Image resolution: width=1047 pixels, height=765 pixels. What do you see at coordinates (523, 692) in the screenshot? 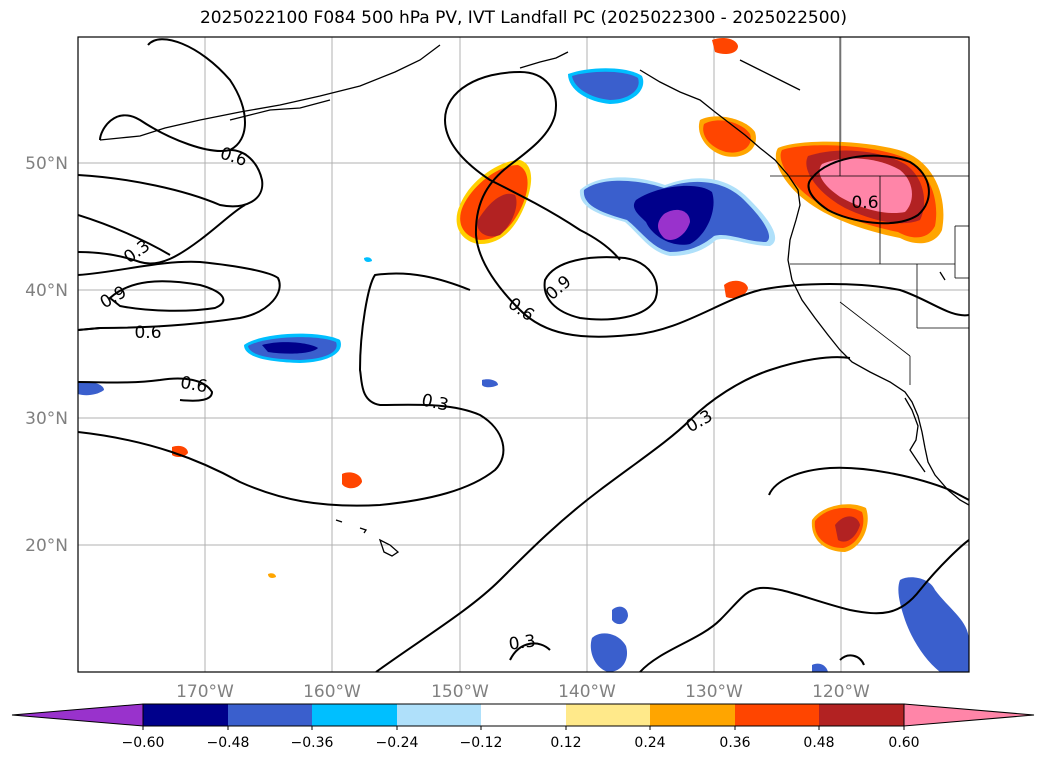
I see `longitude-labels: 170°W 160°W 150°W 140°W 130°W 120°W` at bounding box center [523, 692].